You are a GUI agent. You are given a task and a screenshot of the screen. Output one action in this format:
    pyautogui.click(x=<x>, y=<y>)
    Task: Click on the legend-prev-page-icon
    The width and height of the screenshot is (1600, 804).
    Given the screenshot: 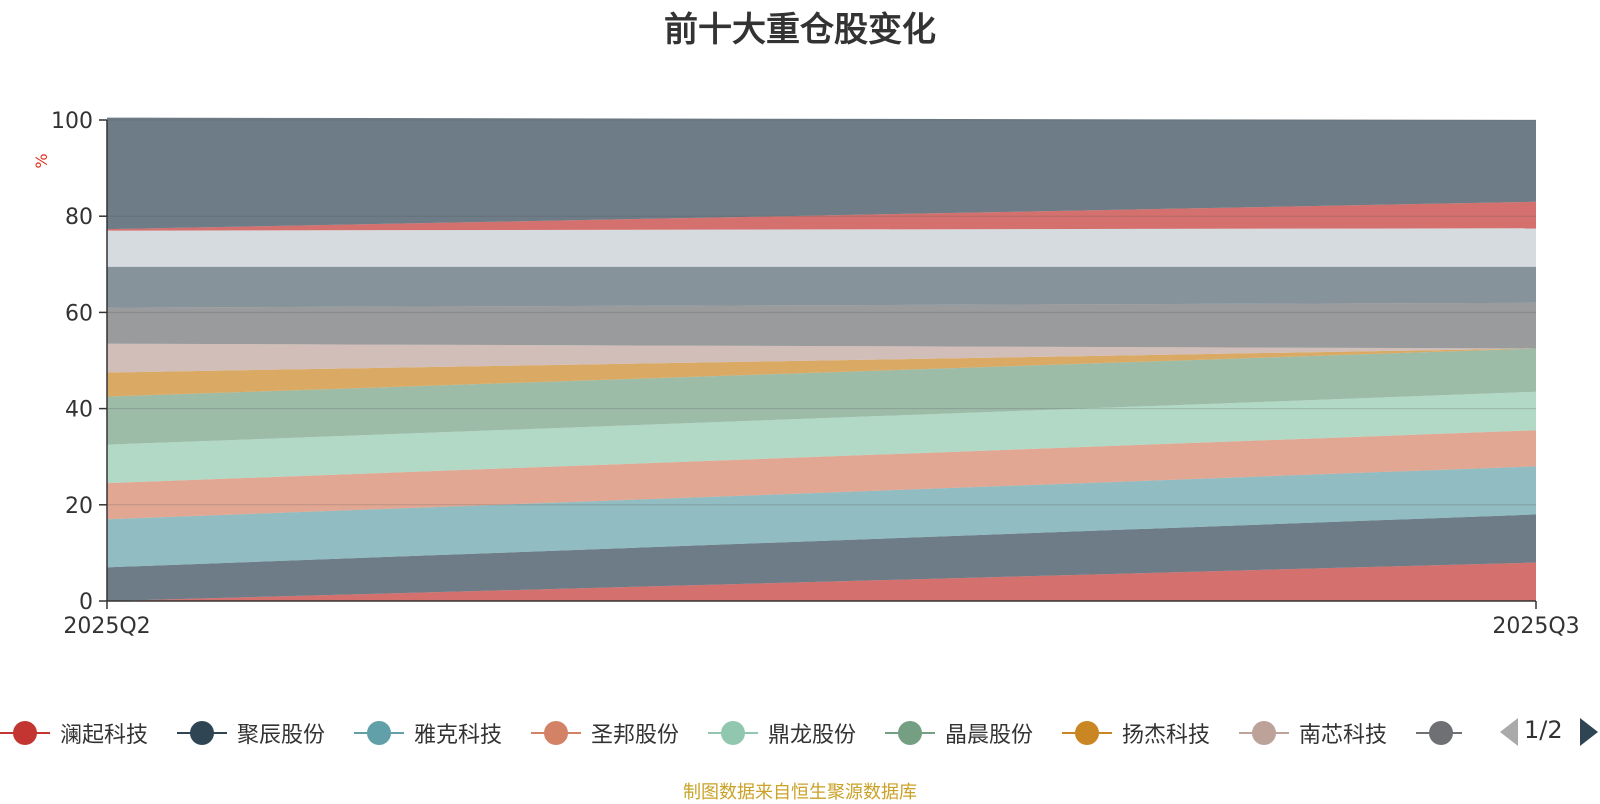 What is the action you would take?
    pyautogui.click(x=1509, y=732)
    